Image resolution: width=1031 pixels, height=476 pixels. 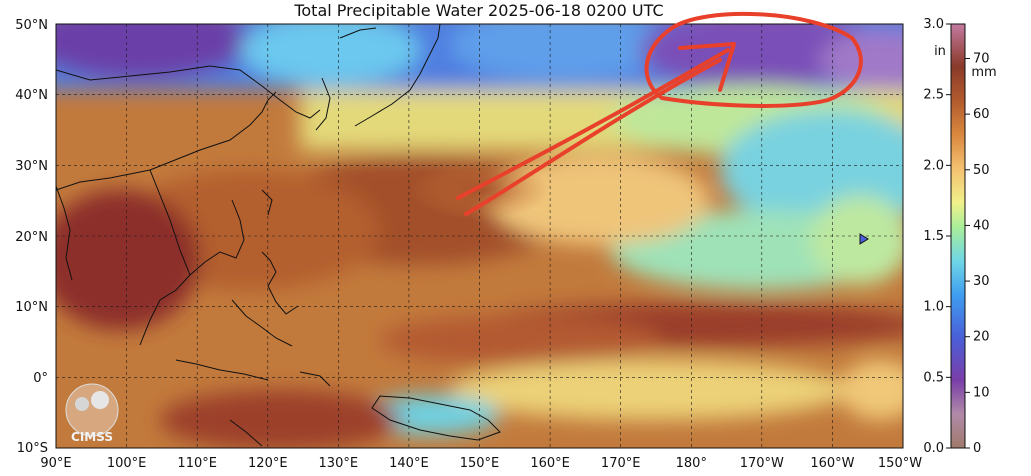 What do you see at coordinates (31, 307) in the screenshot?
I see `lat-tick-label: 10°N` at bounding box center [31, 307].